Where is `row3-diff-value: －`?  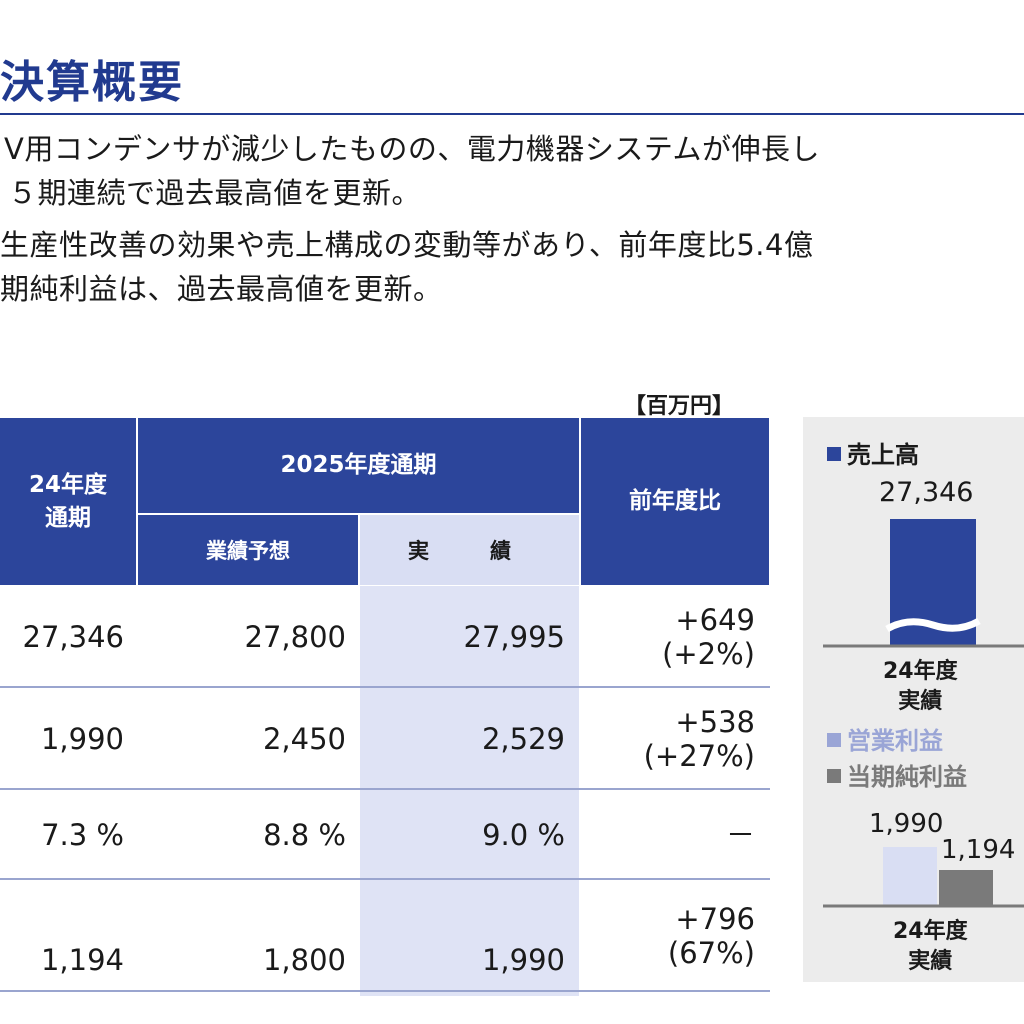 row3-diff-value: － is located at coordinates (740, 835).